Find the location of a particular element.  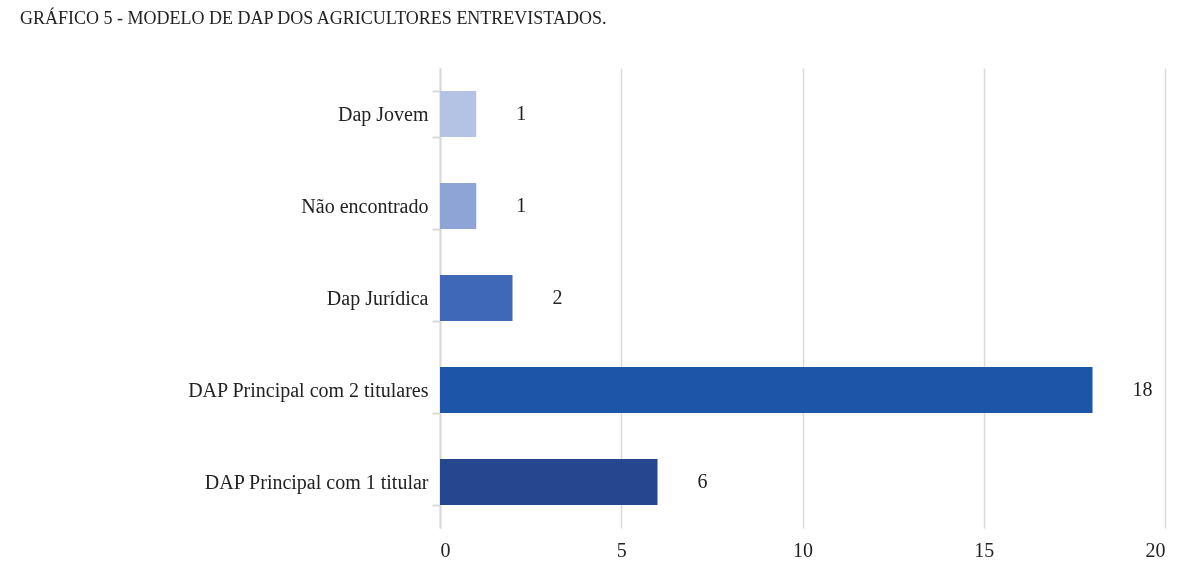

data-label: 2 is located at coordinates (557, 297).